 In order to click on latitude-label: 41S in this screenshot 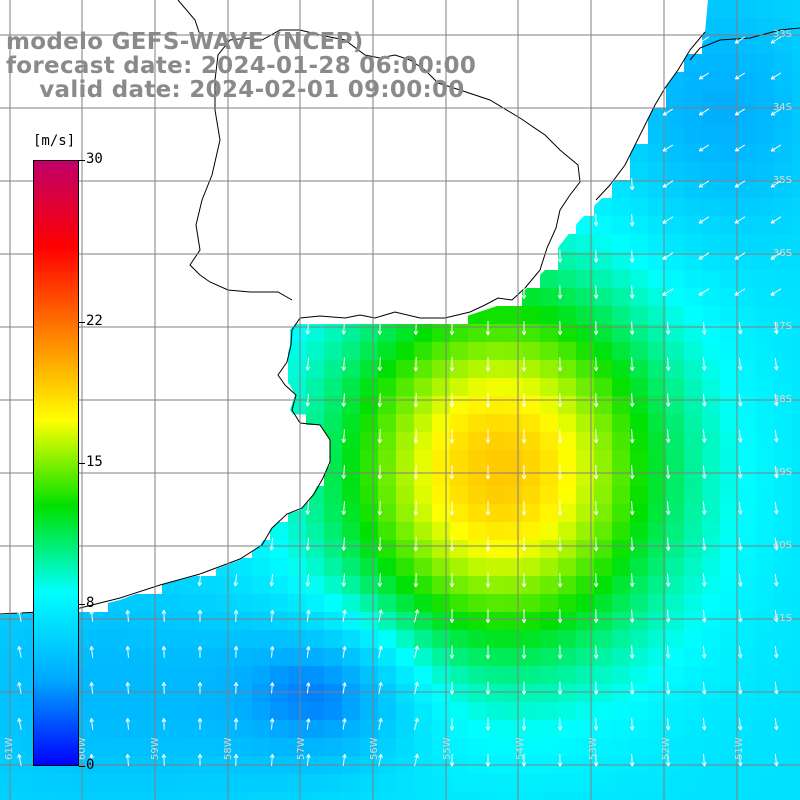, I will do `click(782, 618)`.